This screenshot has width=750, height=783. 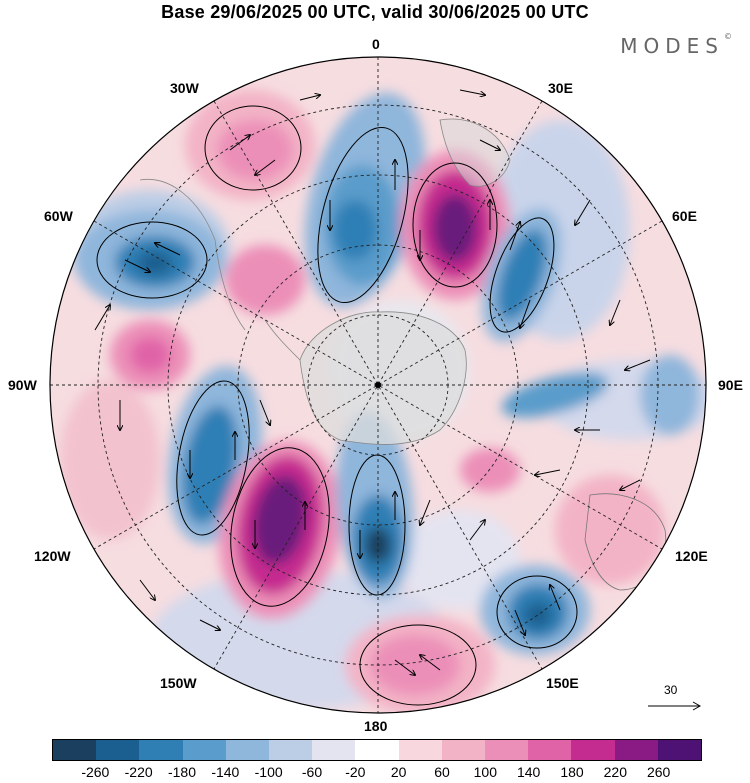 I want to click on colorbar-tick-label: -20, so click(x=355, y=772).